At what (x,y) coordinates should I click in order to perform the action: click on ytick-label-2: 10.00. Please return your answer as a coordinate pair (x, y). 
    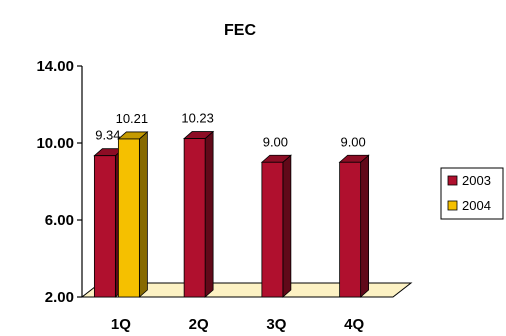
    Looking at the image, I should click on (55, 143).